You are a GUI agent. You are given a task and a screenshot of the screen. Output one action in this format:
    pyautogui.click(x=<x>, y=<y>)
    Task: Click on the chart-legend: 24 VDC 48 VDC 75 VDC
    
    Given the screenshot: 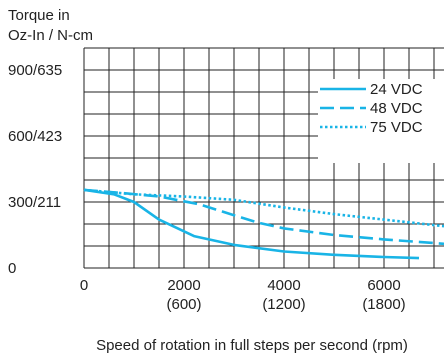 What is the action you would take?
    pyautogui.click(x=381, y=121)
    